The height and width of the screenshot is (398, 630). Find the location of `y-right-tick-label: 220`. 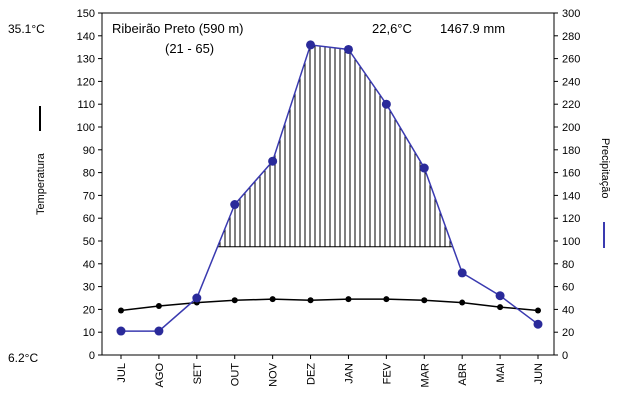

y-right-tick-label: 220 is located at coordinates (571, 105).